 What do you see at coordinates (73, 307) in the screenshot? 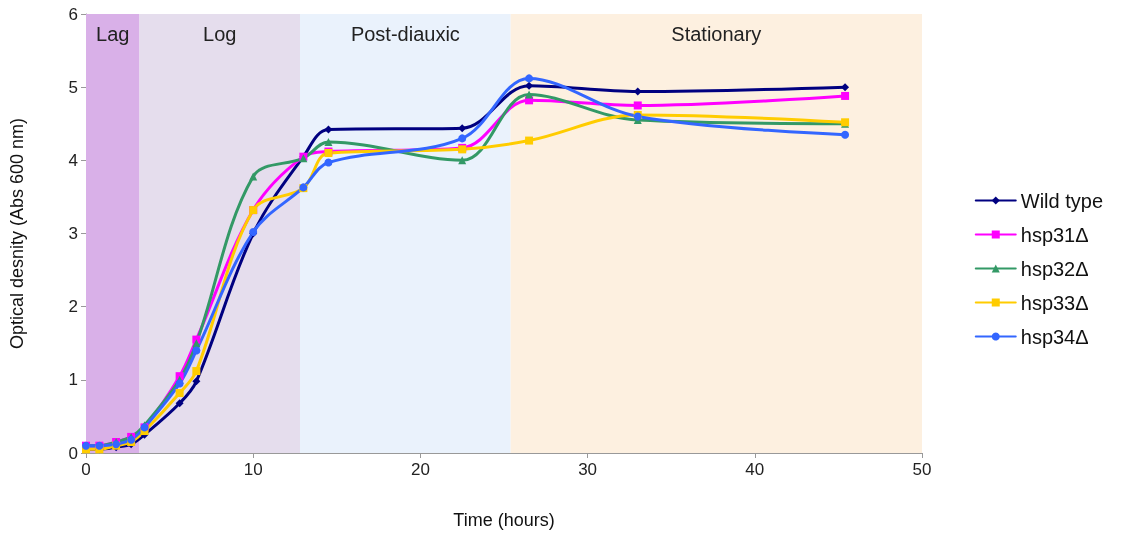
I see `y-tick-label: 2` at bounding box center [73, 307].